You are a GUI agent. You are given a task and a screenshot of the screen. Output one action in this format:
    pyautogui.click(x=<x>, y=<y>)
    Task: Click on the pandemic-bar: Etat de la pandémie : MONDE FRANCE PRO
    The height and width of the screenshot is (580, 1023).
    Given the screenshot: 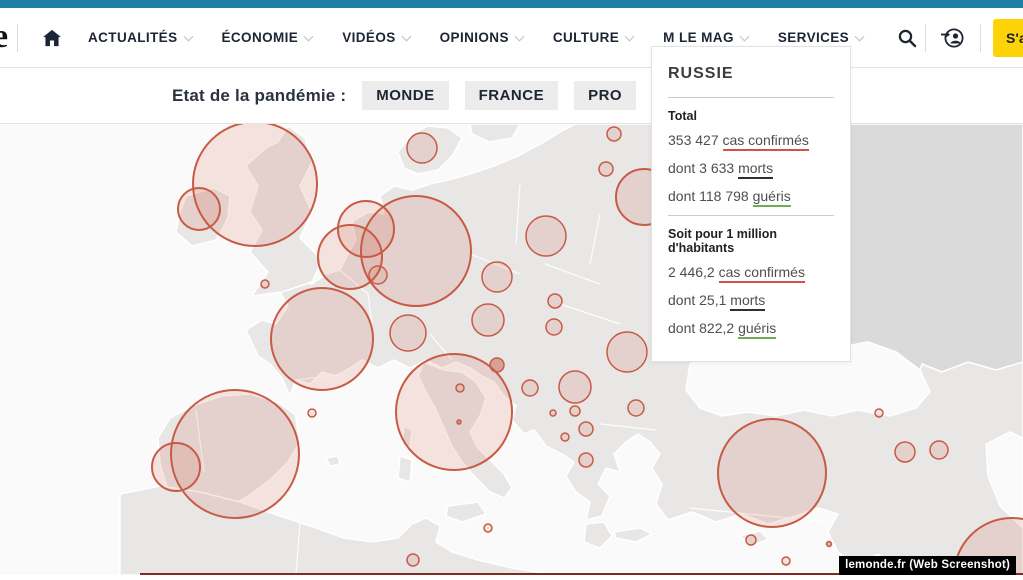 What is the action you would take?
    pyautogui.click(x=511, y=96)
    